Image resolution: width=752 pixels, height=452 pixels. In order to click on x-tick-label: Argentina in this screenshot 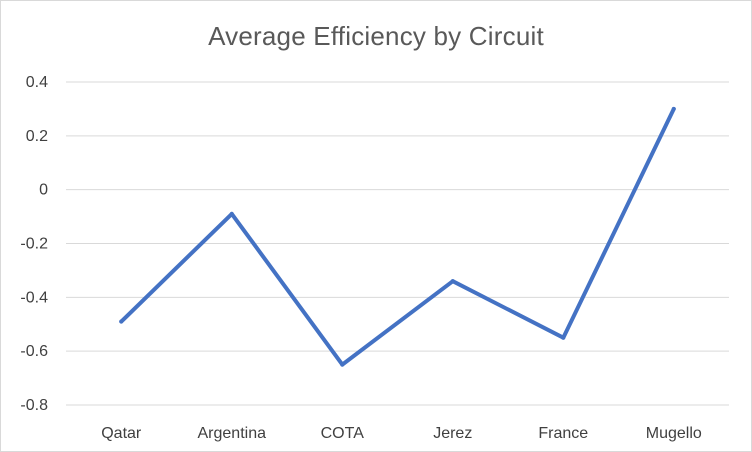, I will do `click(232, 433)`.